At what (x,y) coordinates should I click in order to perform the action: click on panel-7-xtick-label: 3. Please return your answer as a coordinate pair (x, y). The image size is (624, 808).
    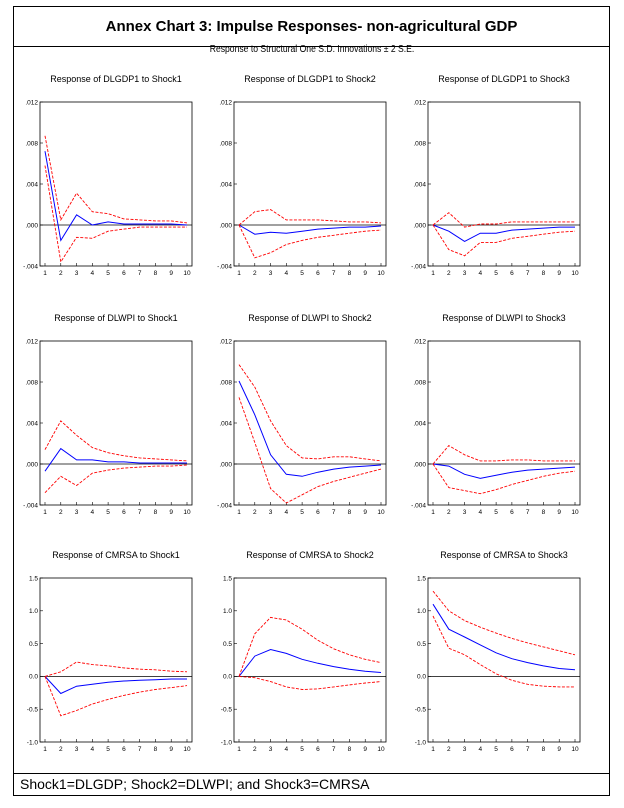
    Looking at the image, I should click on (77, 749).